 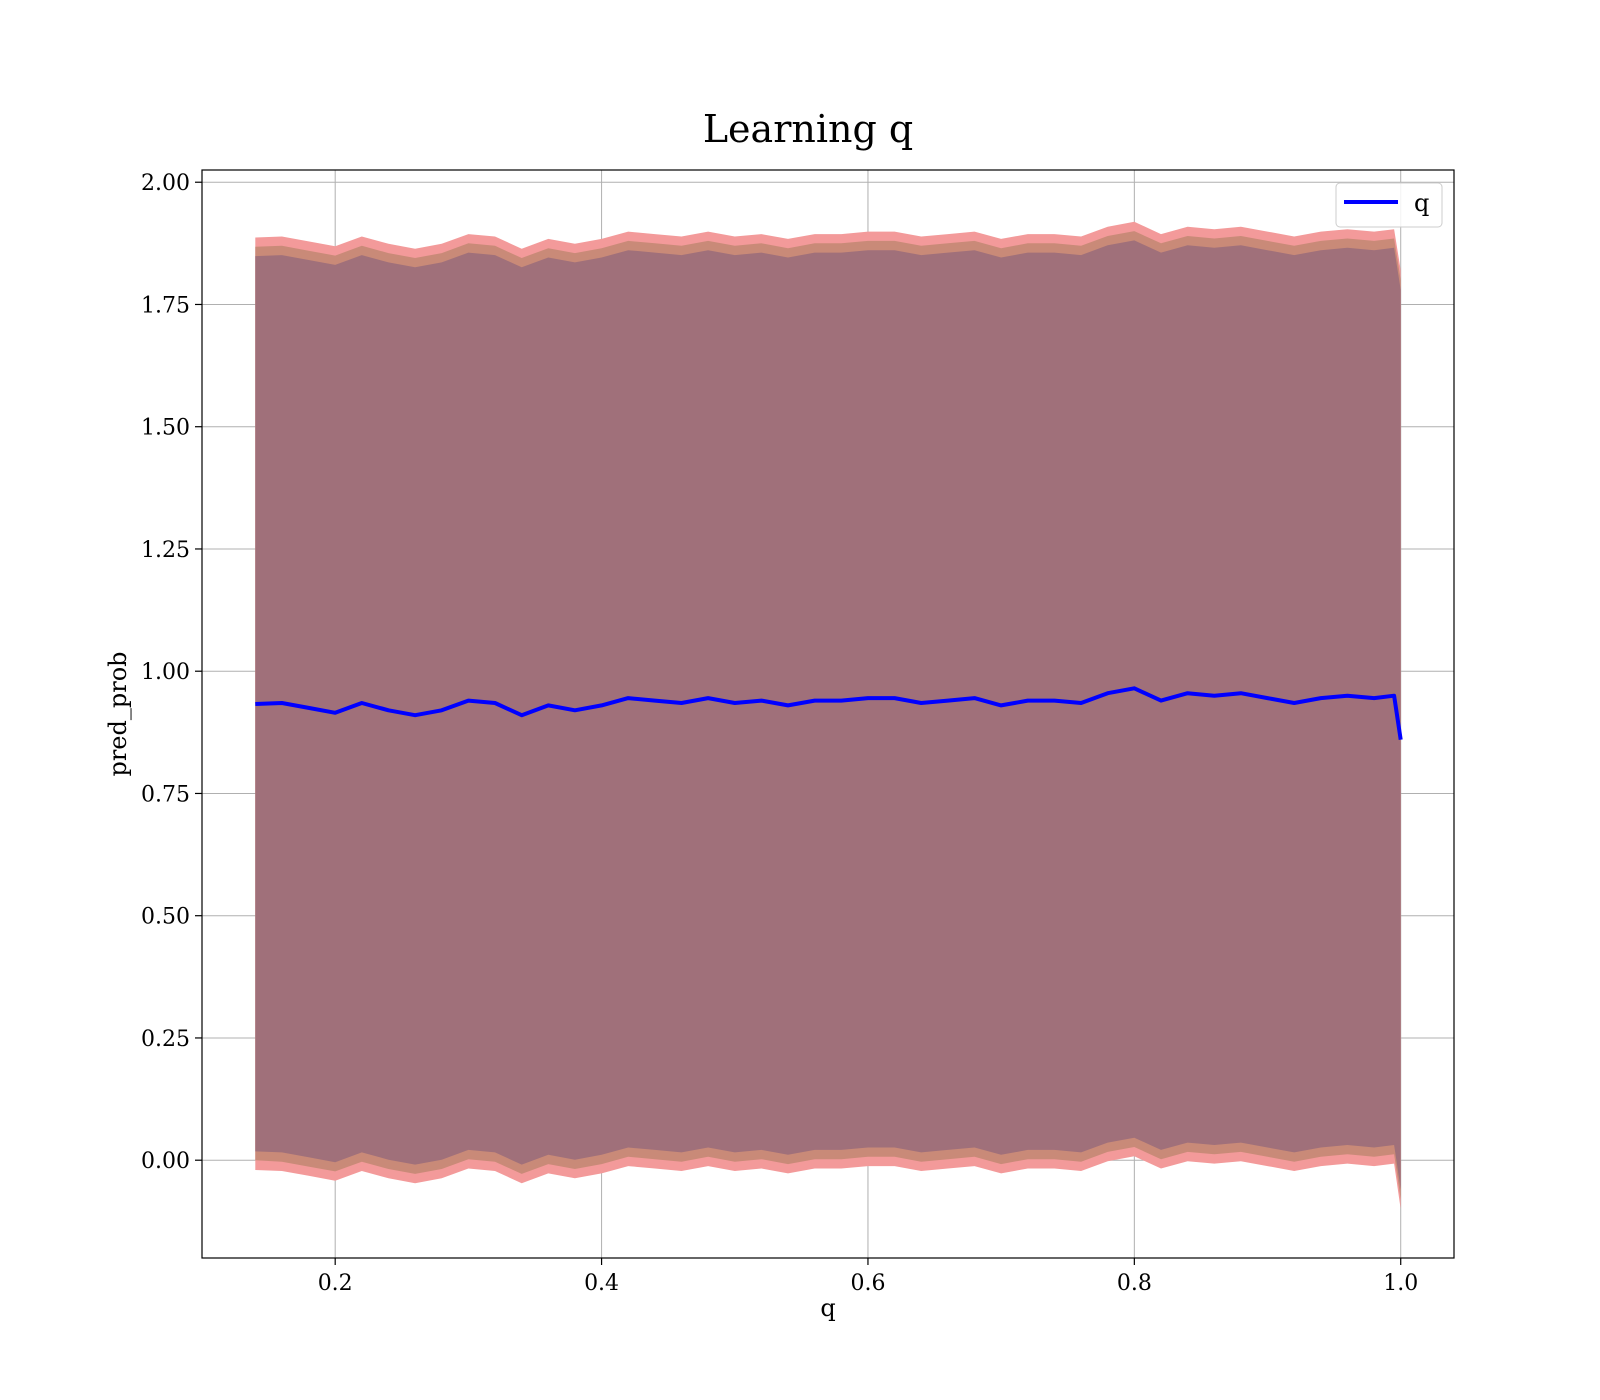 What do you see at coordinates (1421, 203) in the screenshot?
I see `legend-label-q: q` at bounding box center [1421, 203].